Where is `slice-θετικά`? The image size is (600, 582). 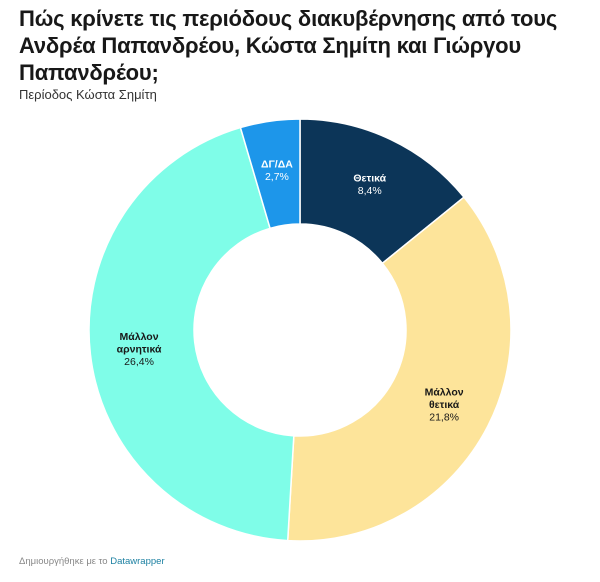
slice-θετικά is located at coordinates (382, 191).